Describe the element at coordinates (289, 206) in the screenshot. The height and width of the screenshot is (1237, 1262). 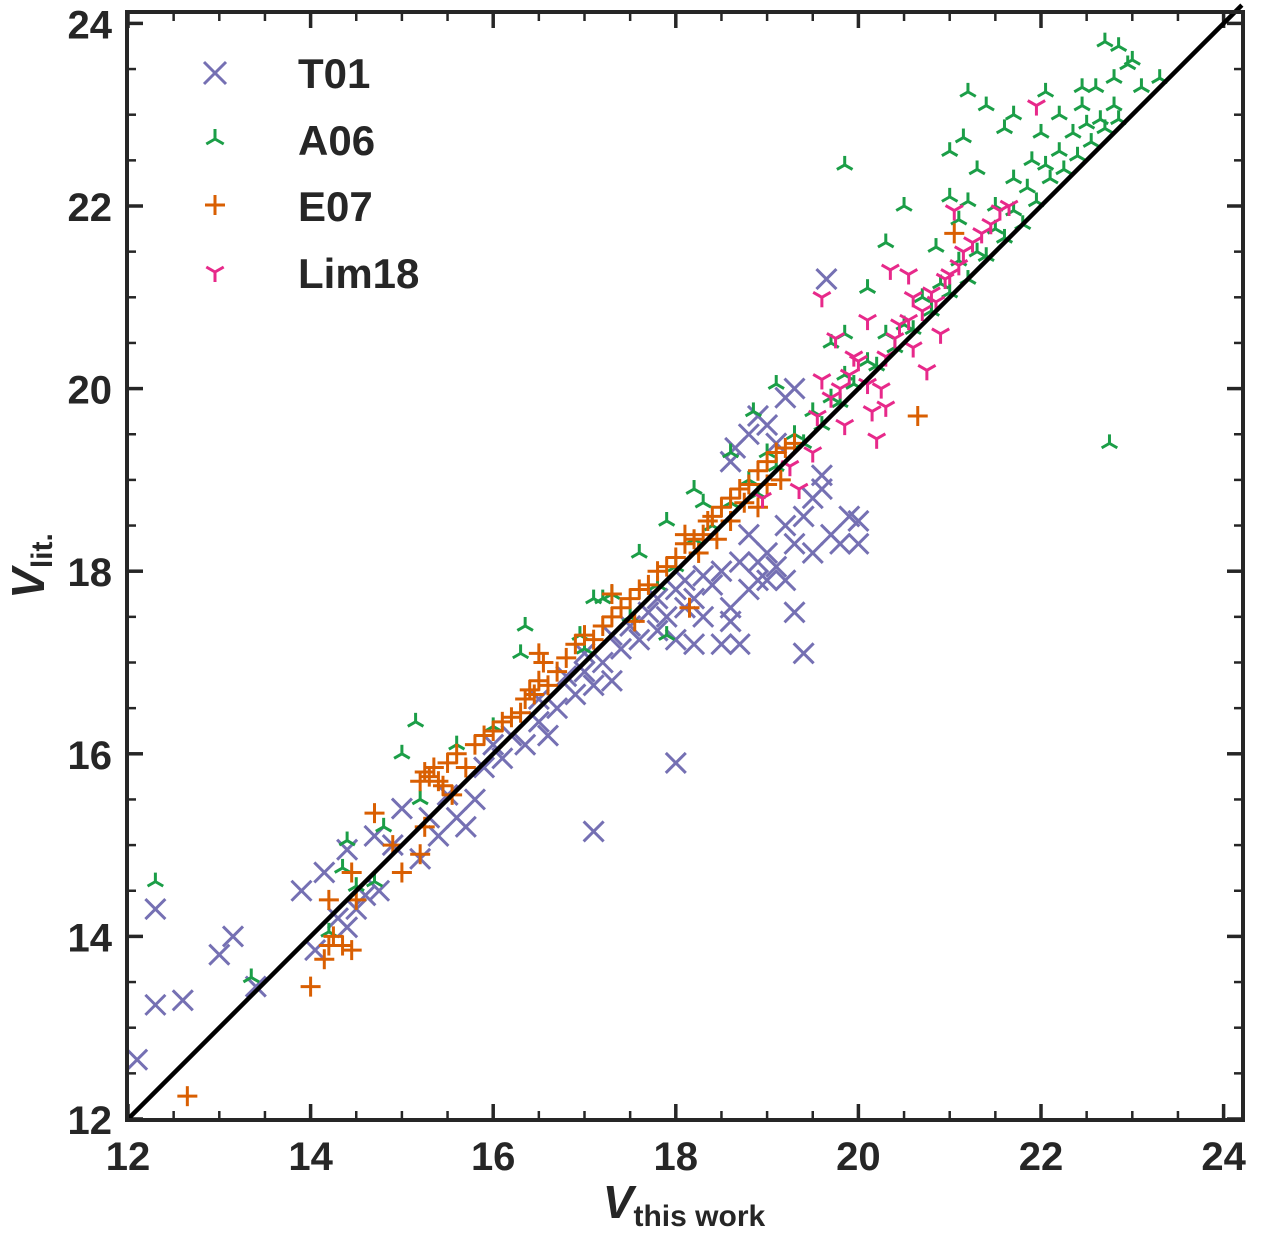
I see `legend-entry-e07: E07` at that location.